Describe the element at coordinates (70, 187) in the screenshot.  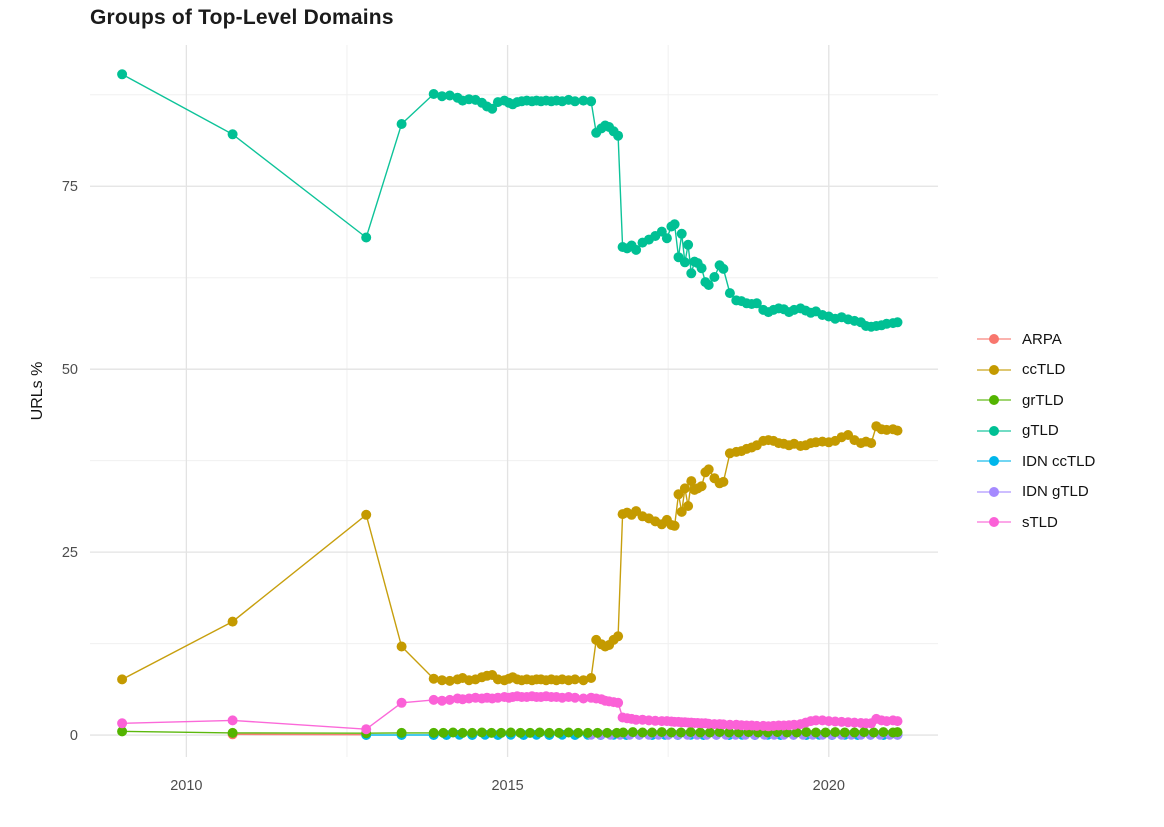
I see `y-tick-label: 75` at that location.